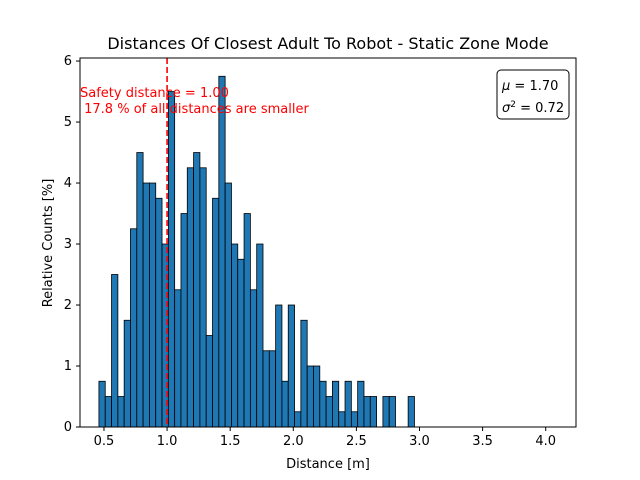 Image resolution: width=640 pixels, height=480 pixels. I want to click on stats-box-frame, so click(533, 94).